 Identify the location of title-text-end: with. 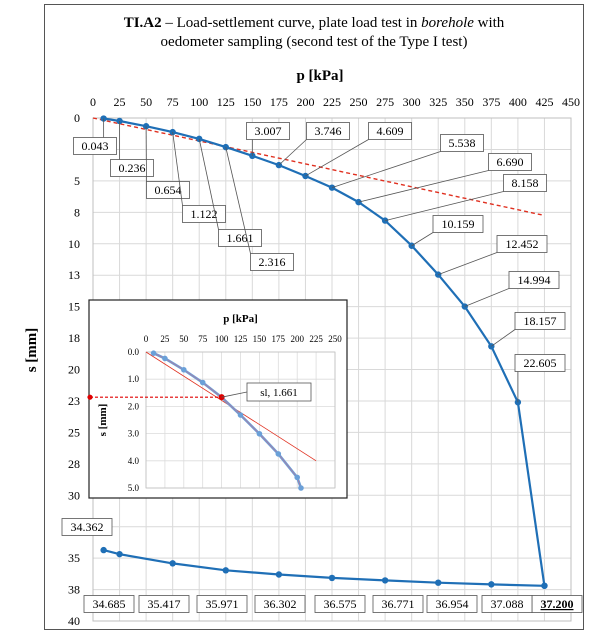
(489, 23).